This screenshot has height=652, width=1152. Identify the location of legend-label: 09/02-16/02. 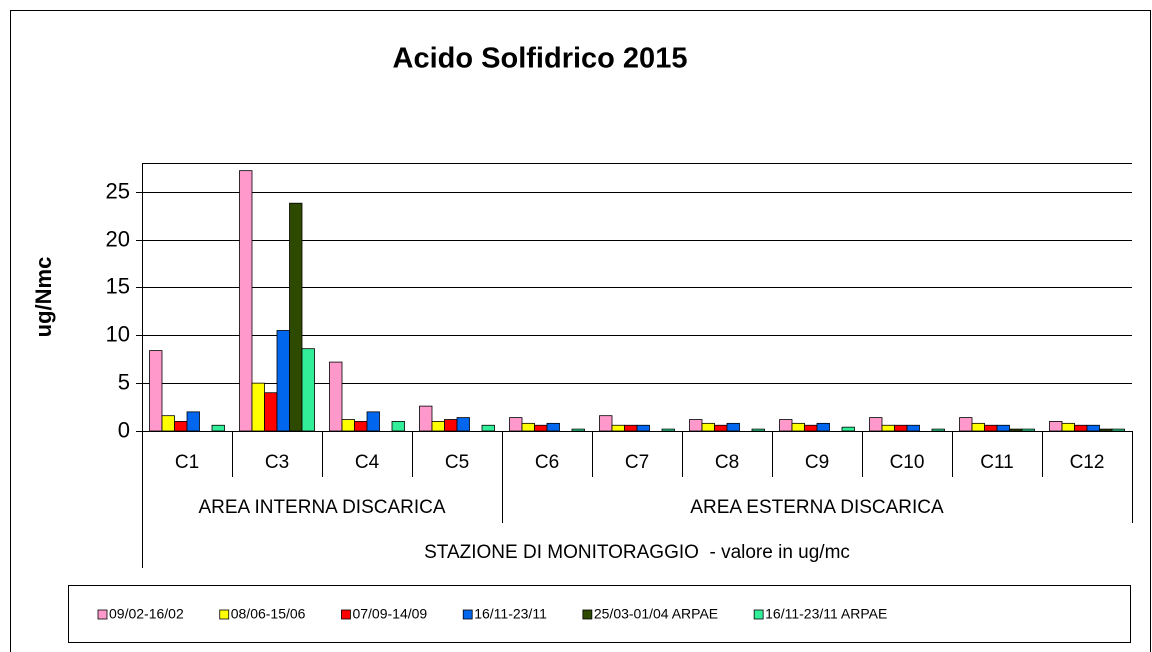
(146, 614).